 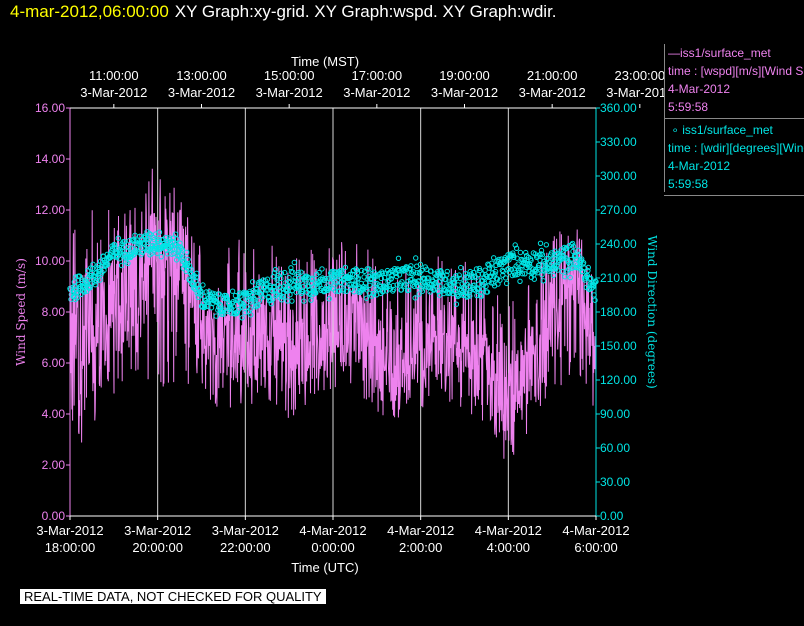 What do you see at coordinates (50, 261) in the screenshot?
I see `left-tick-label: 10.00` at bounding box center [50, 261].